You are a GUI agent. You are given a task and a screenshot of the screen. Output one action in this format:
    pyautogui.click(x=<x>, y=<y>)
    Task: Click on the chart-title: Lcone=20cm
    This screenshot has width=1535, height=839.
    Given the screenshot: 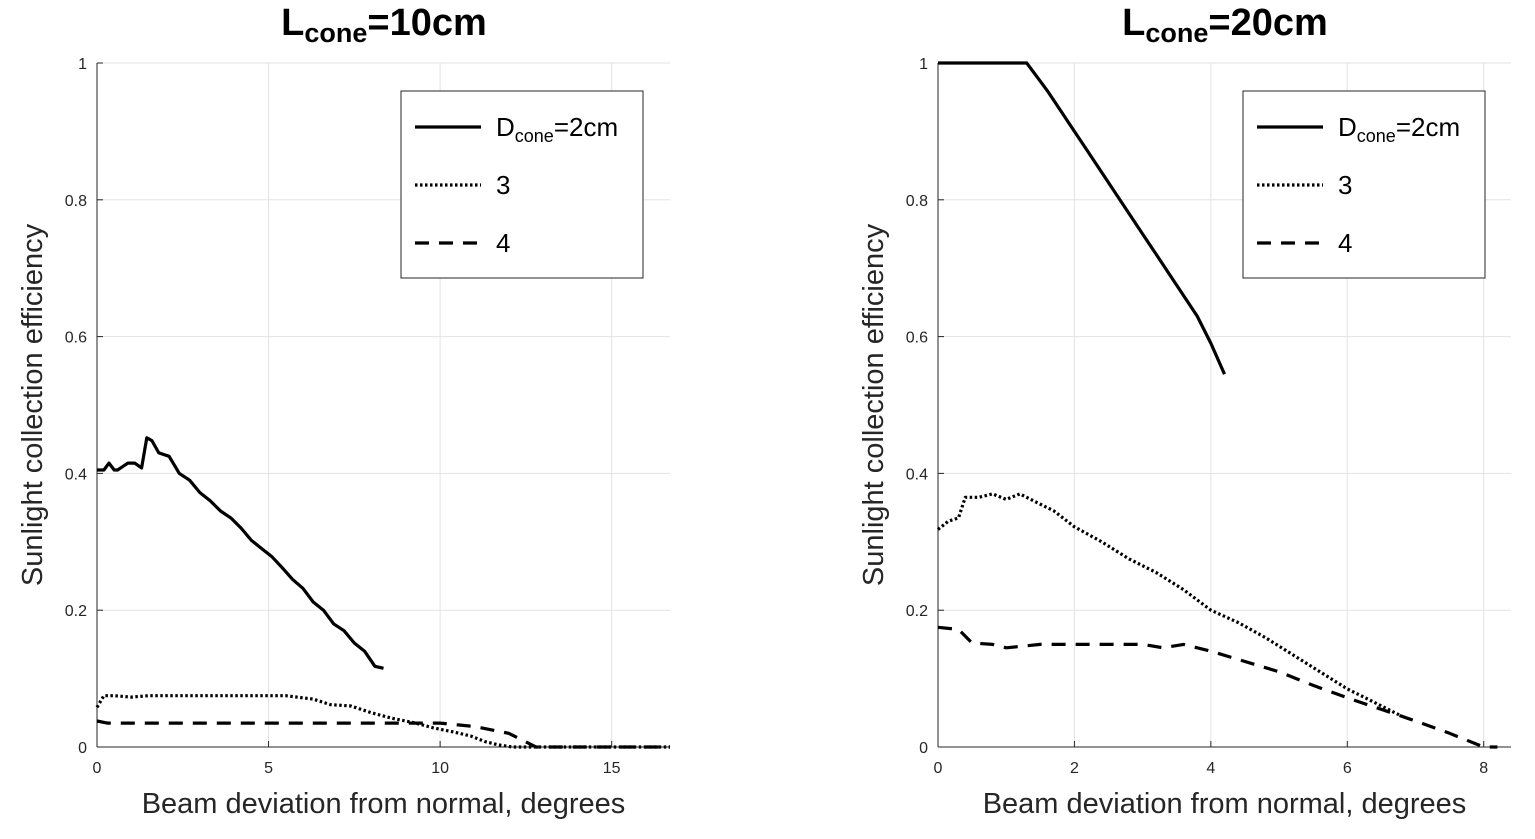 What is the action you would take?
    pyautogui.click(x=1225, y=25)
    